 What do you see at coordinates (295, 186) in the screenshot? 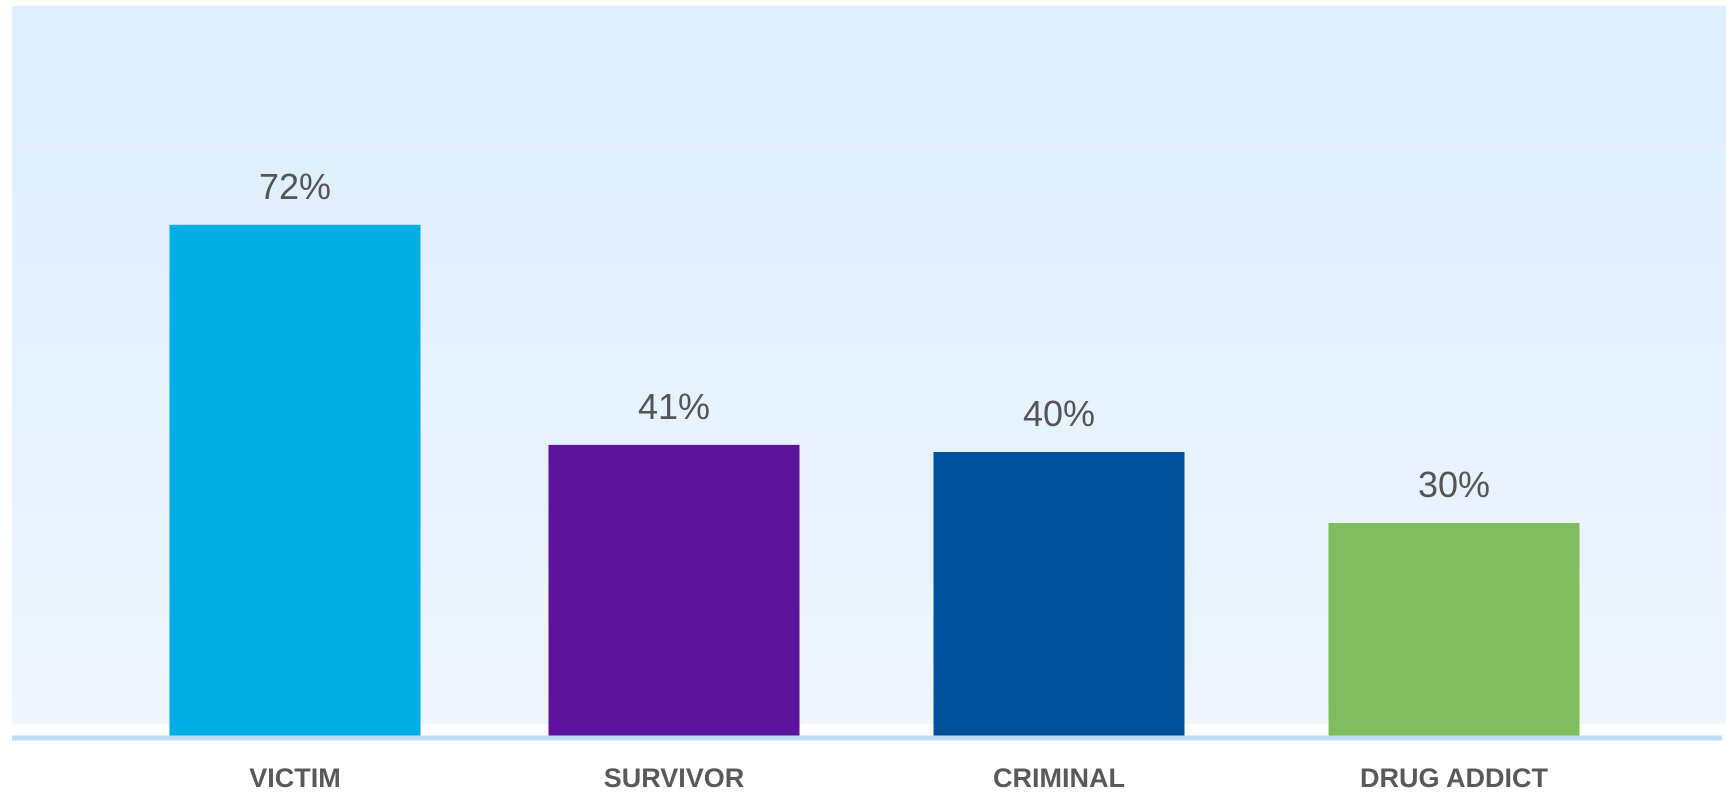
I see `value-label-victim: 72%` at bounding box center [295, 186].